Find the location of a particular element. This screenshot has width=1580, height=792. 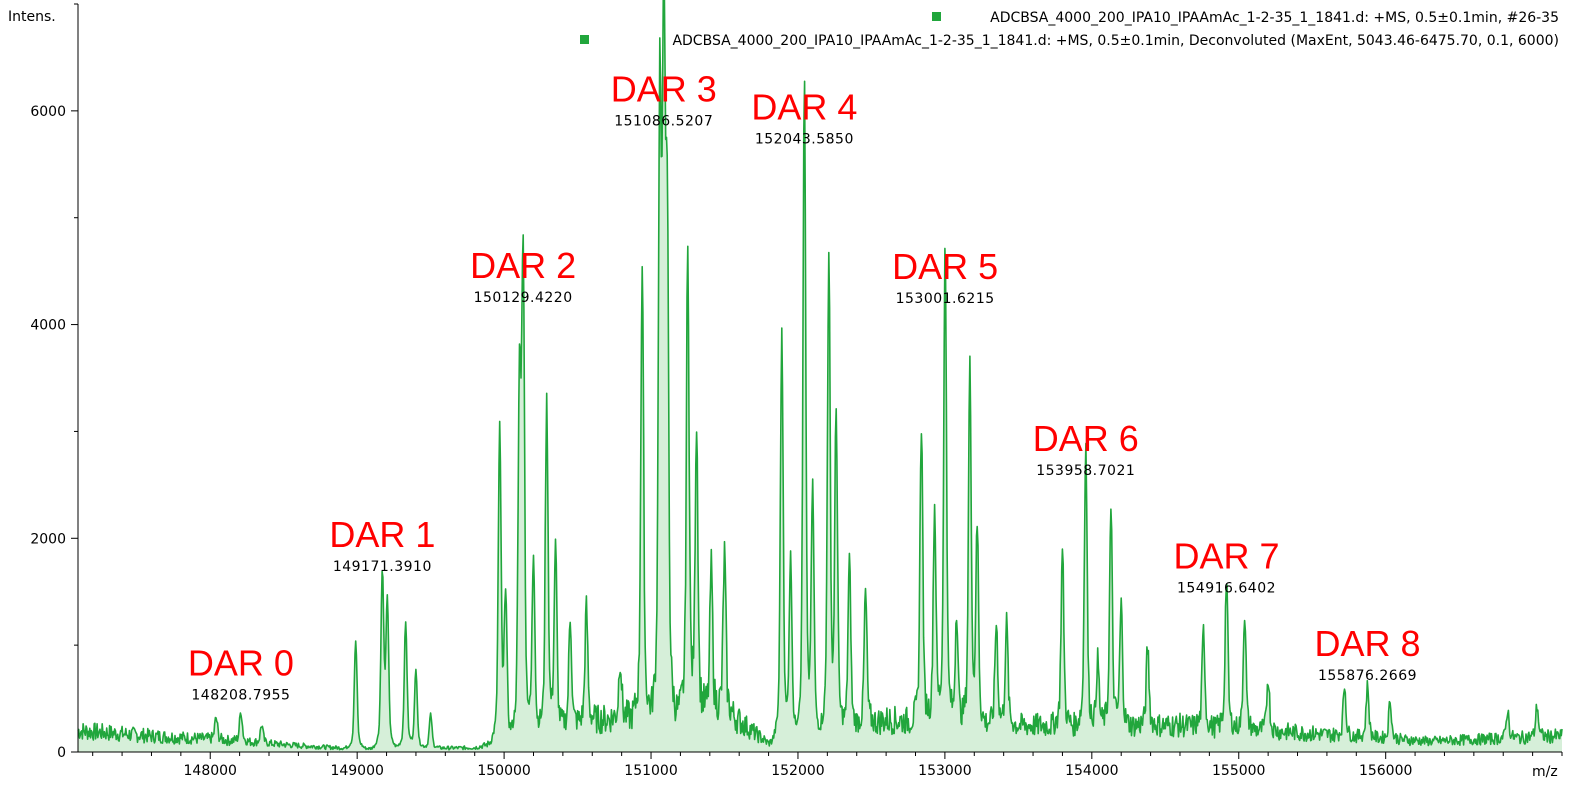

peak-mass-label: 155876.2669 is located at coordinates (1367, 676).